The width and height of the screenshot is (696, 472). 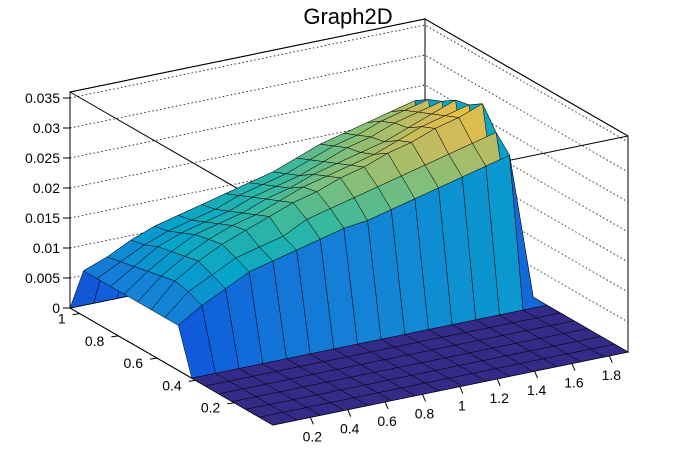 I want to click on x-tick-label-1: 0.4, so click(x=350, y=429).